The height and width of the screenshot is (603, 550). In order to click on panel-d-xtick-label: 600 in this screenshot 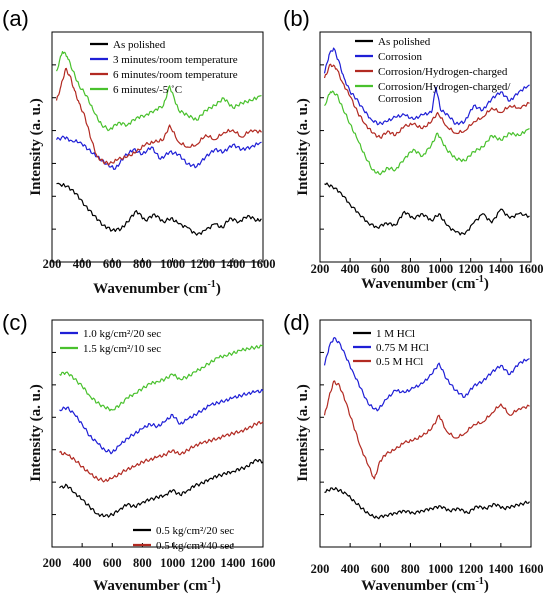, I will do `click(380, 569)`.